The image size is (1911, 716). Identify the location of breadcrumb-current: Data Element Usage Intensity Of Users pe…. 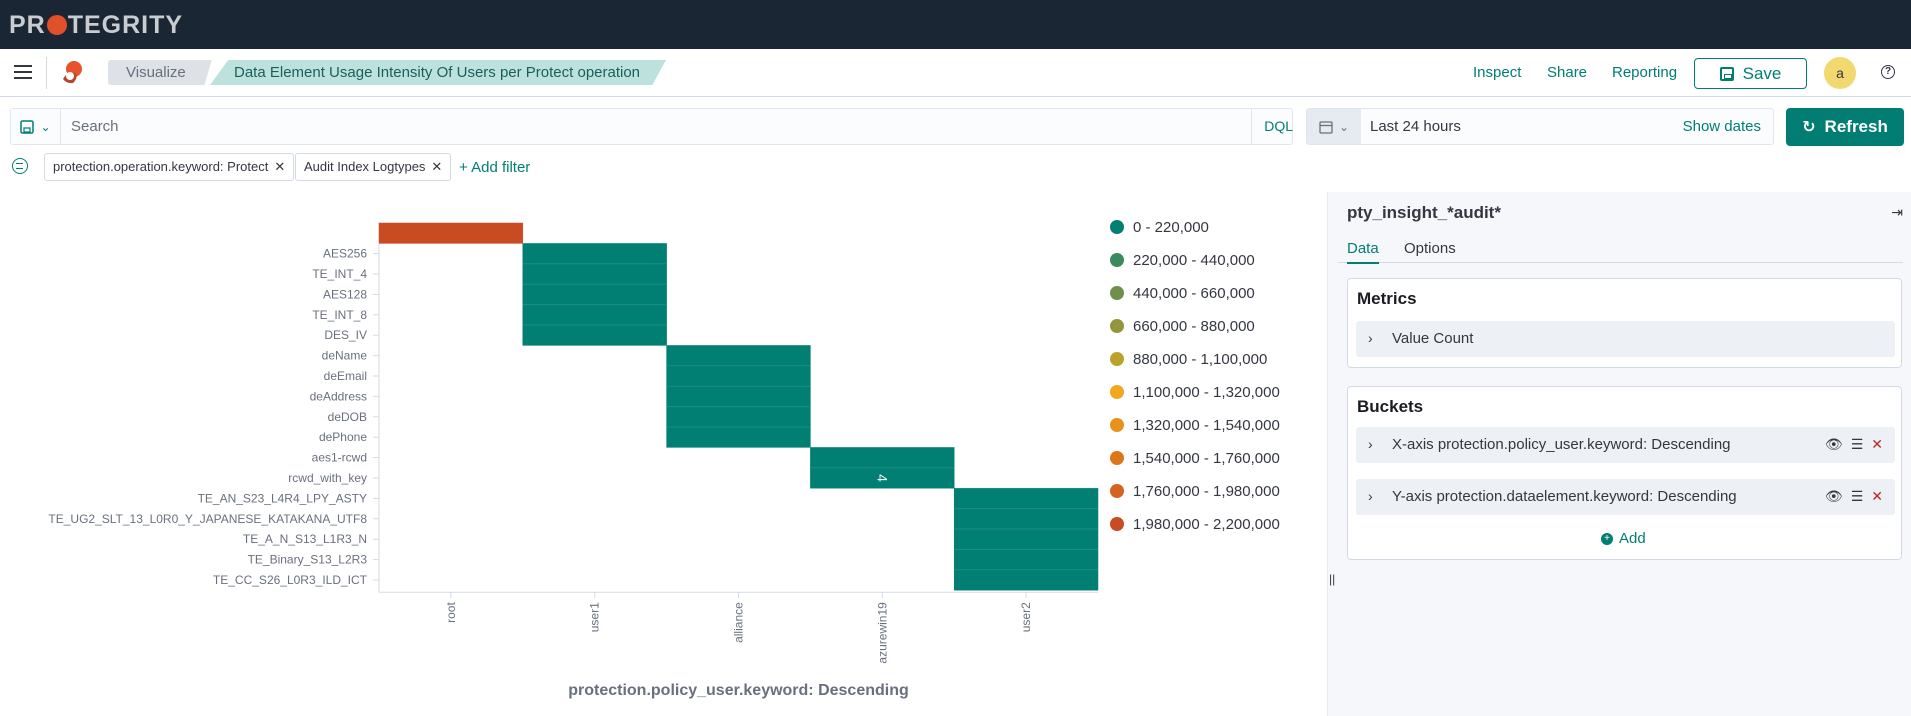
(438, 72).